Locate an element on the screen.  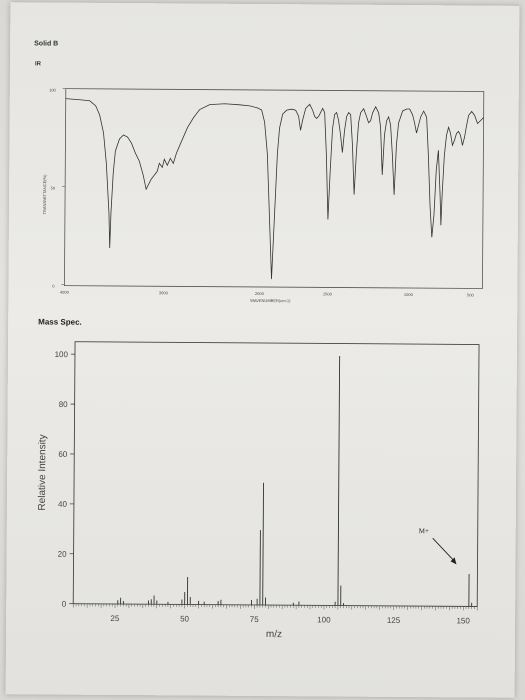
molecular-ion-arrow is located at coordinates (443, 549).